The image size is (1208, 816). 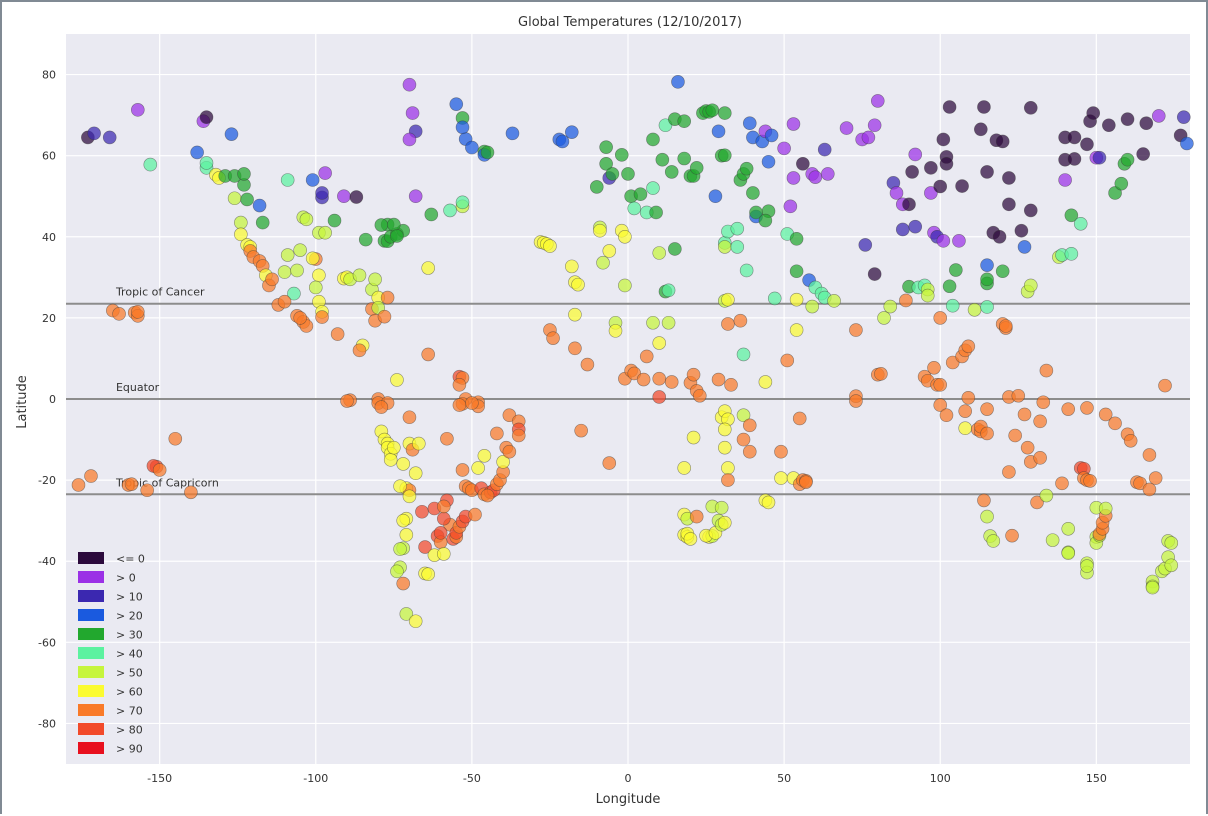 I want to click on x-tick-label: 100, so click(x=940, y=778).